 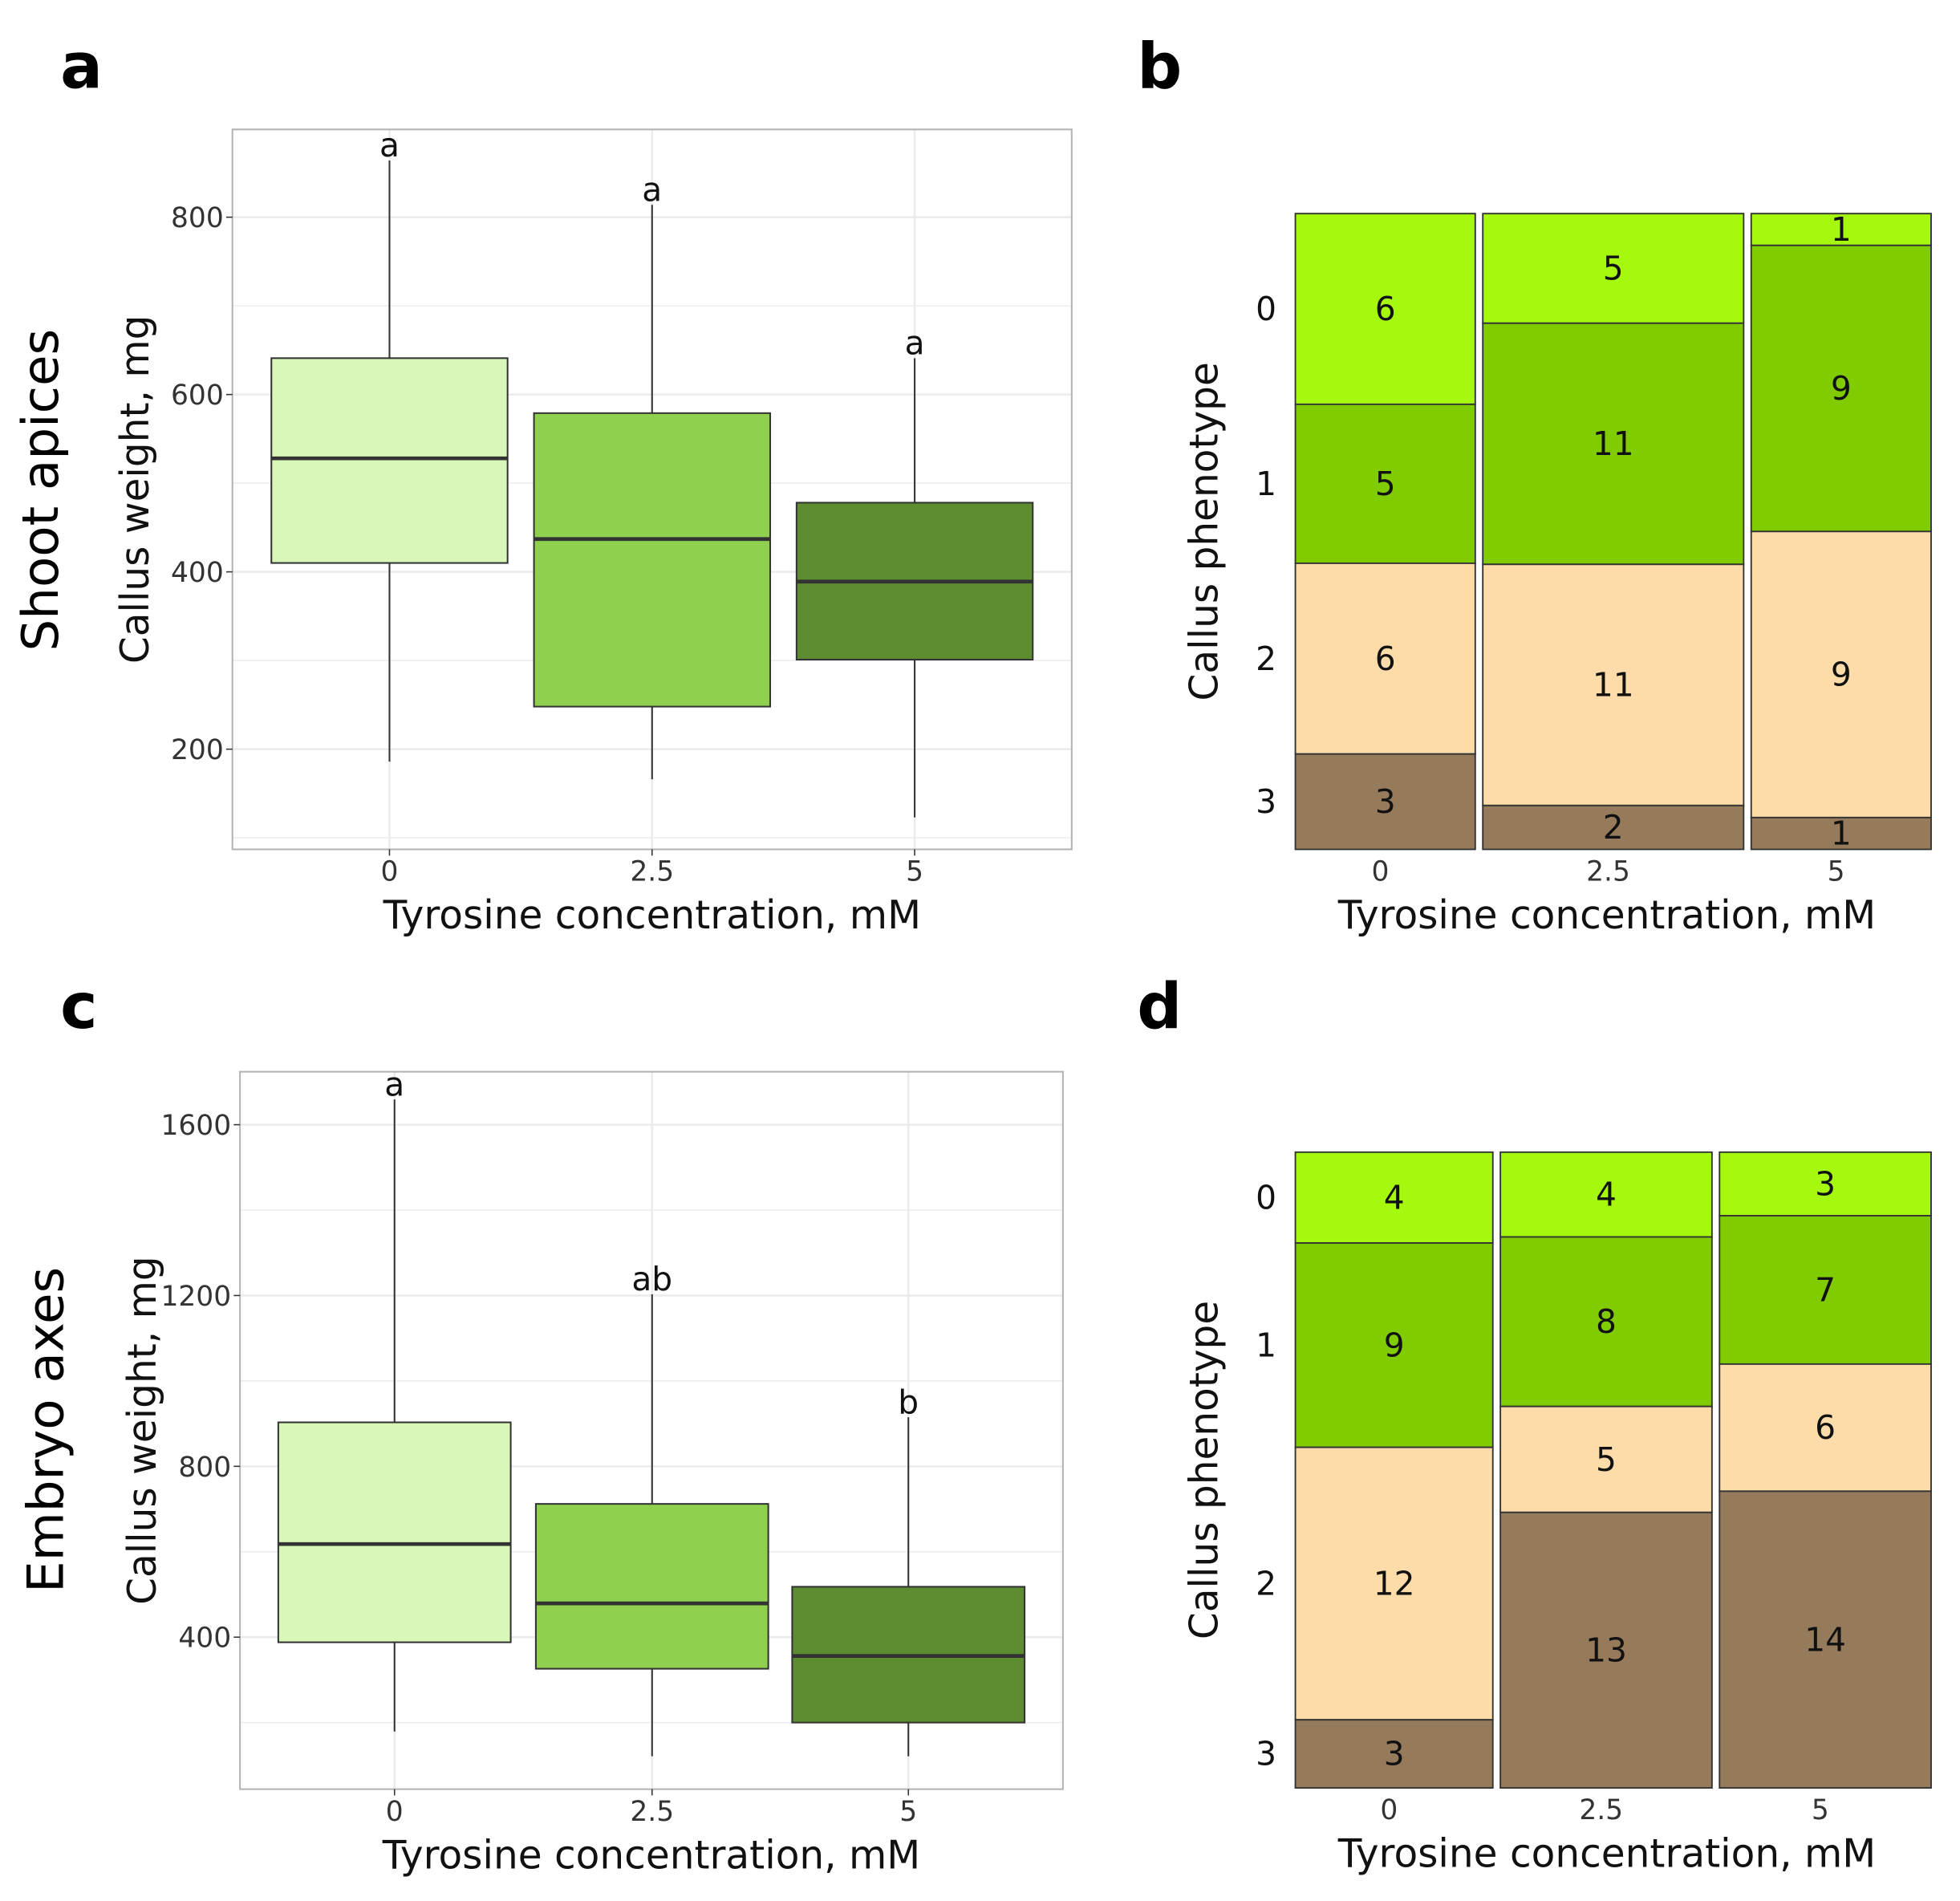 What do you see at coordinates (45, 1430) in the screenshot?
I see `row-label-embryo-axes: Embryo axes` at bounding box center [45, 1430].